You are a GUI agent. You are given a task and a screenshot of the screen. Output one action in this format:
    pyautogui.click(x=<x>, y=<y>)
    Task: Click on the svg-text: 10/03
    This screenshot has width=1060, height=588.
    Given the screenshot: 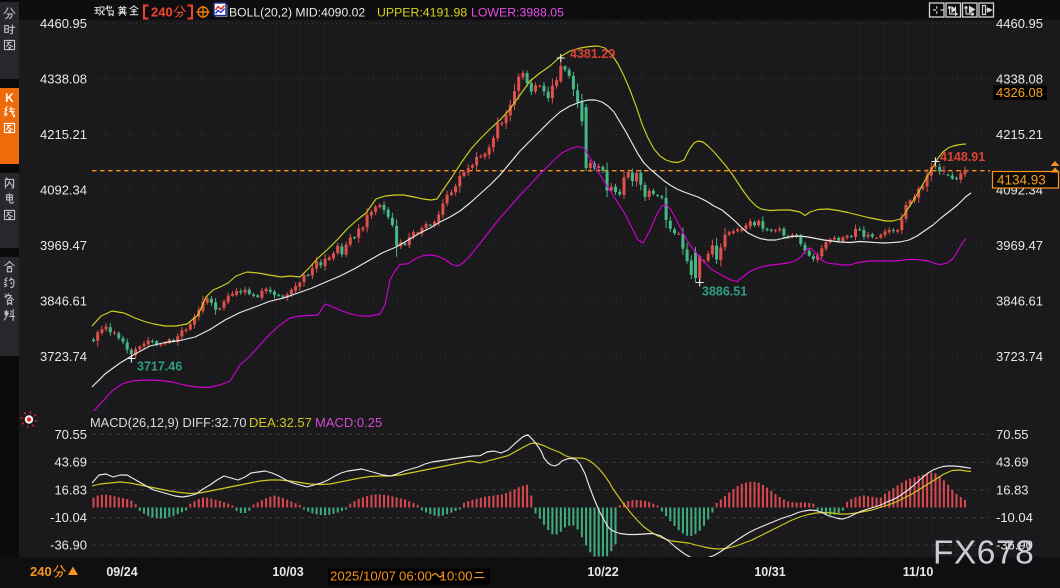 What is the action you would take?
    pyautogui.click(x=287, y=572)
    